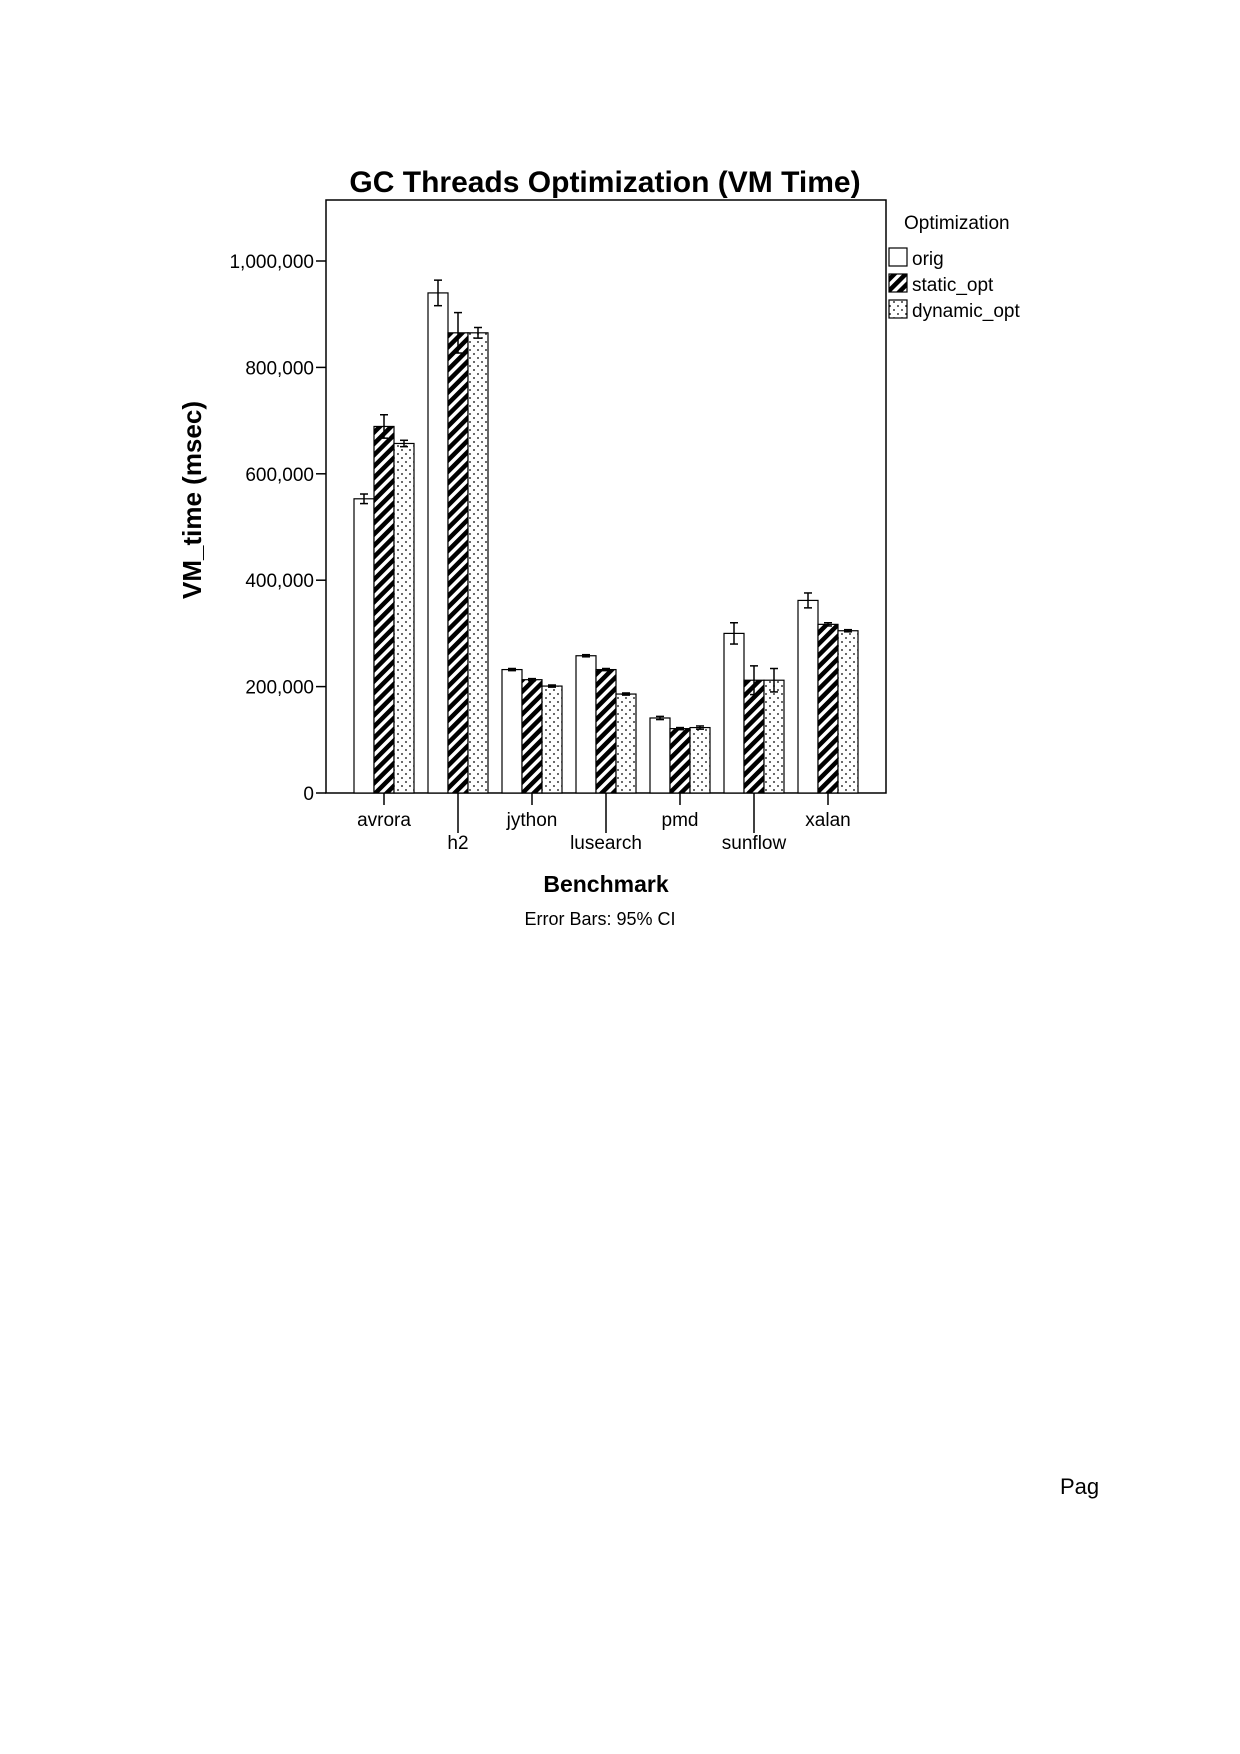 Image resolution: width=1240 pixels, height=1754 pixels. I want to click on bar-jython-dynamic_opt, so click(552, 739).